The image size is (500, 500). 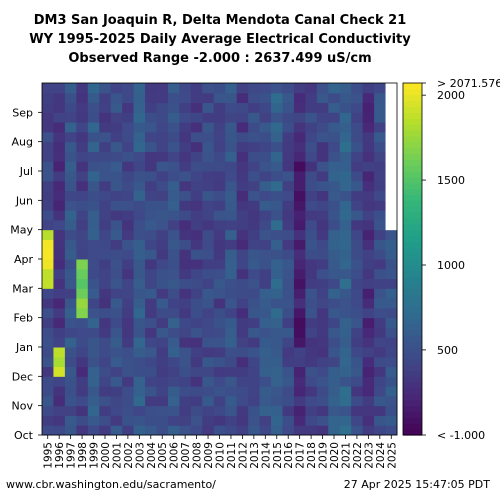 What do you see at coordinates (129, 455) in the screenshot?
I see `x-tick-label: 2002` at bounding box center [129, 455].